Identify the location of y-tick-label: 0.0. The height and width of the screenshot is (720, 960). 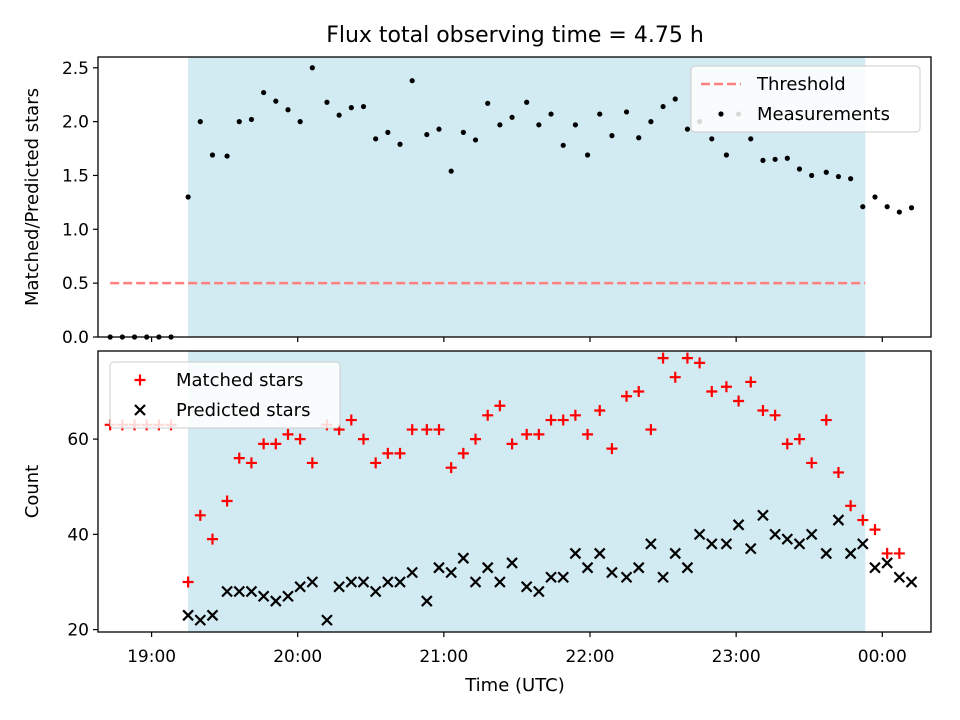
(75, 338).